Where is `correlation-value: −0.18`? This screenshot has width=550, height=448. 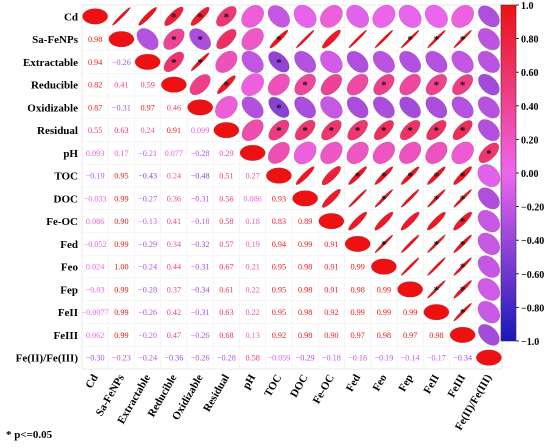
correlation-value: −0.18 is located at coordinates (200, 221).